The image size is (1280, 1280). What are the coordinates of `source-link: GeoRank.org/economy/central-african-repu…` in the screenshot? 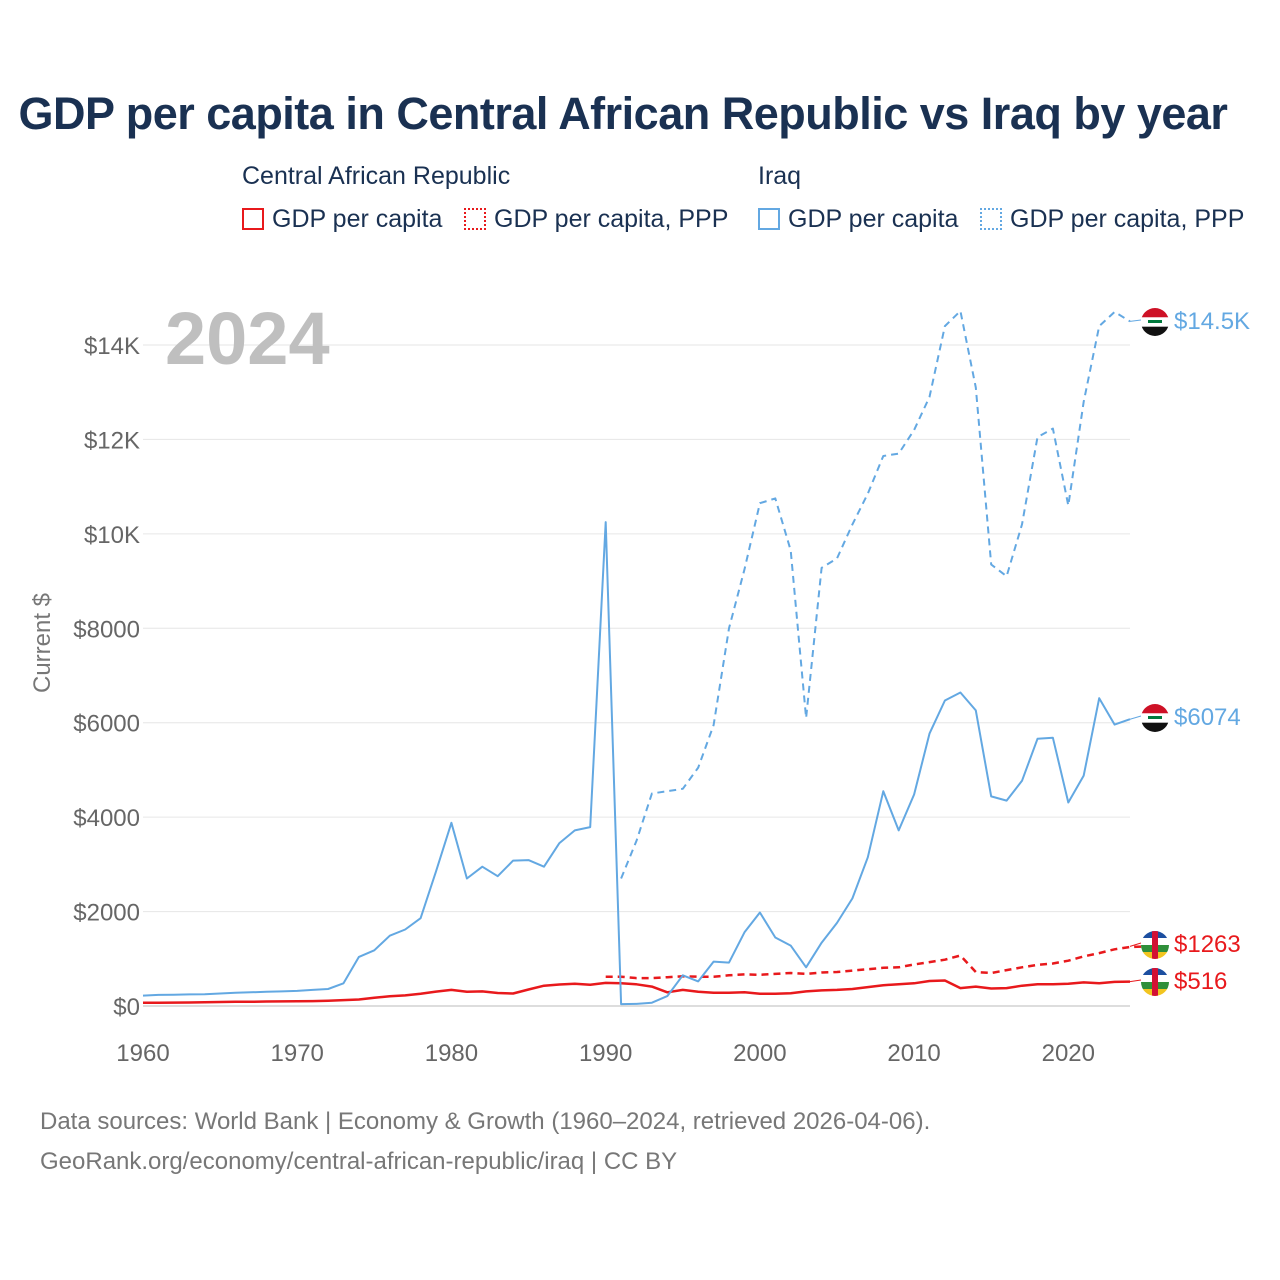 It's located at (359, 1161).